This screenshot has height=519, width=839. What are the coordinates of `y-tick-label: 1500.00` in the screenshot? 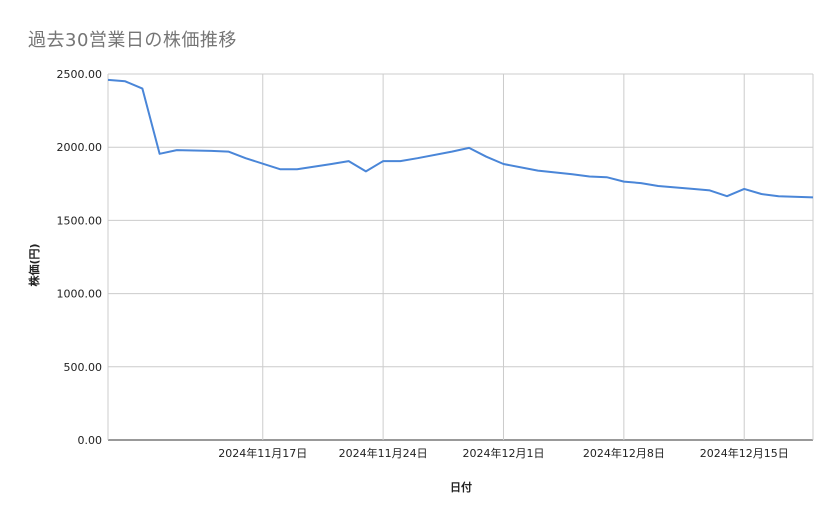 It's located at (80, 220).